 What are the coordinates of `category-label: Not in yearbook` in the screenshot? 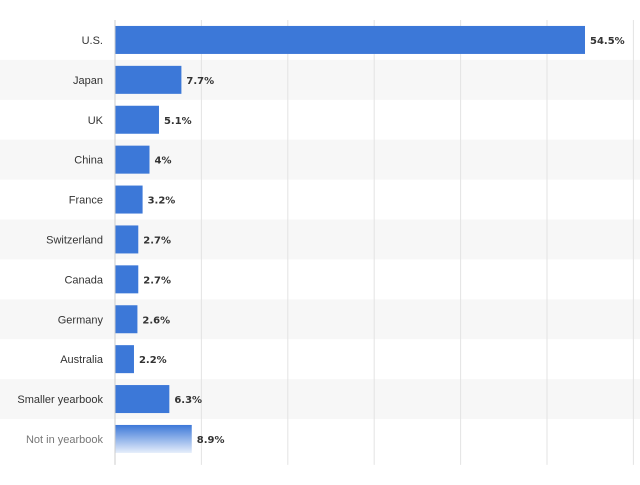 It's located at (65, 440).